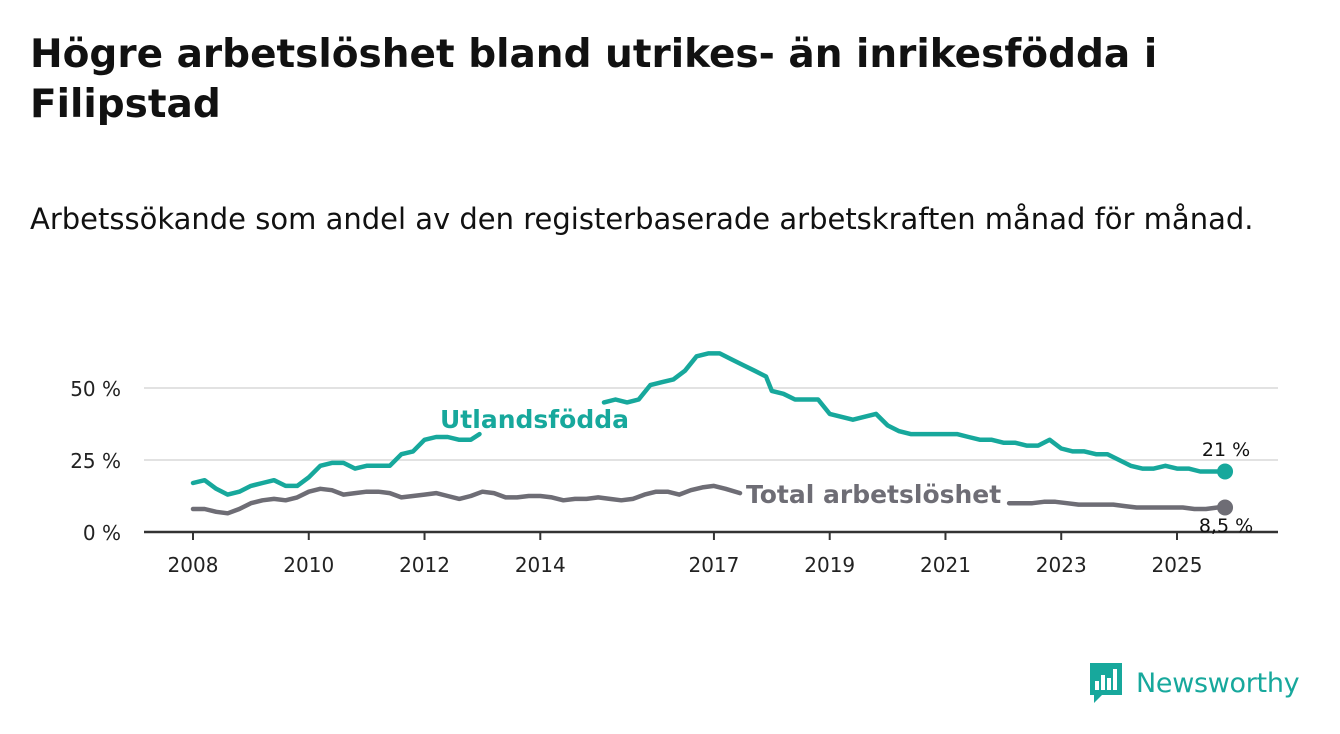 The height and width of the screenshot is (734, 1340). Describe the element at coordinates (193, 565) in the screenshot. I see `x-tick-label: 2008` at that location.